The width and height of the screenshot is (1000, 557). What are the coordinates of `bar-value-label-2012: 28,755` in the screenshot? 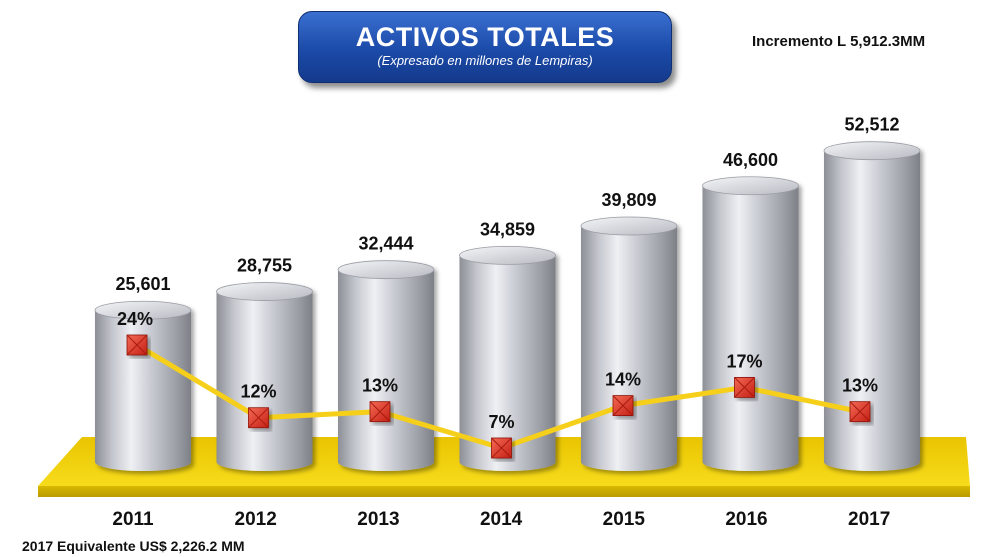 It's located at (264, 266).